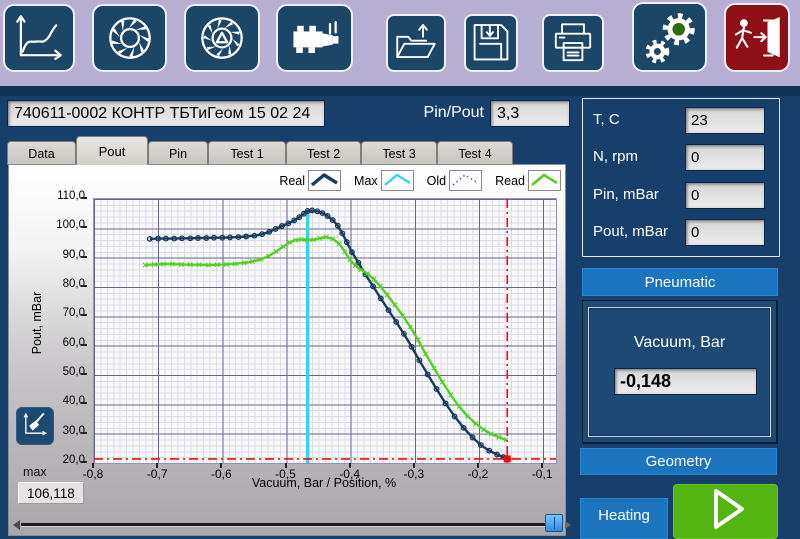  Describe the element at coordinates (725, 157) in the screenshot. I see `rpm-field` at that location.